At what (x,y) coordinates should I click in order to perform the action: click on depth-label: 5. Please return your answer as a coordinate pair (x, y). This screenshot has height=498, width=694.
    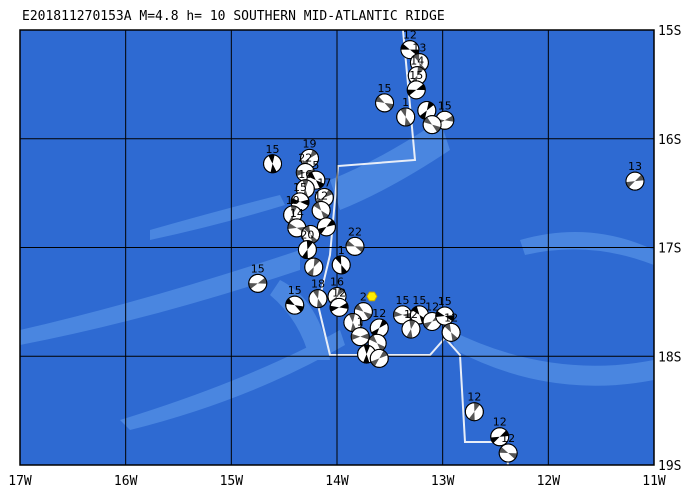
    Looking at the image, I should click on (315, 165).